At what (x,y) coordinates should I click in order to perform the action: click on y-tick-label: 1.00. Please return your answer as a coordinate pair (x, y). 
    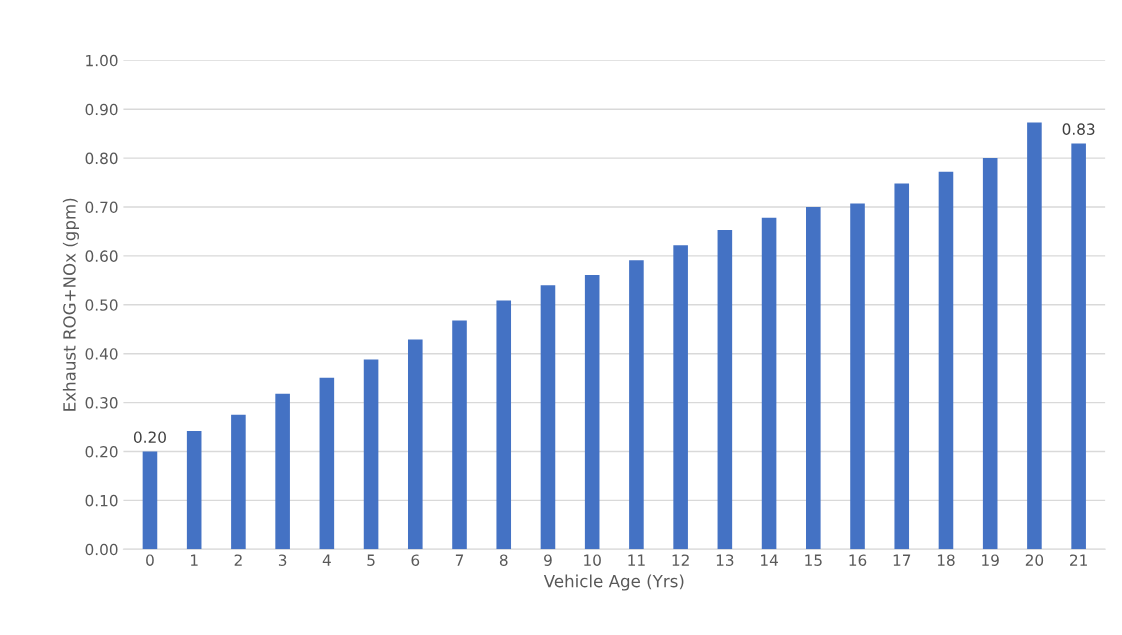
    Looking at the image, I should click on (102, 60).